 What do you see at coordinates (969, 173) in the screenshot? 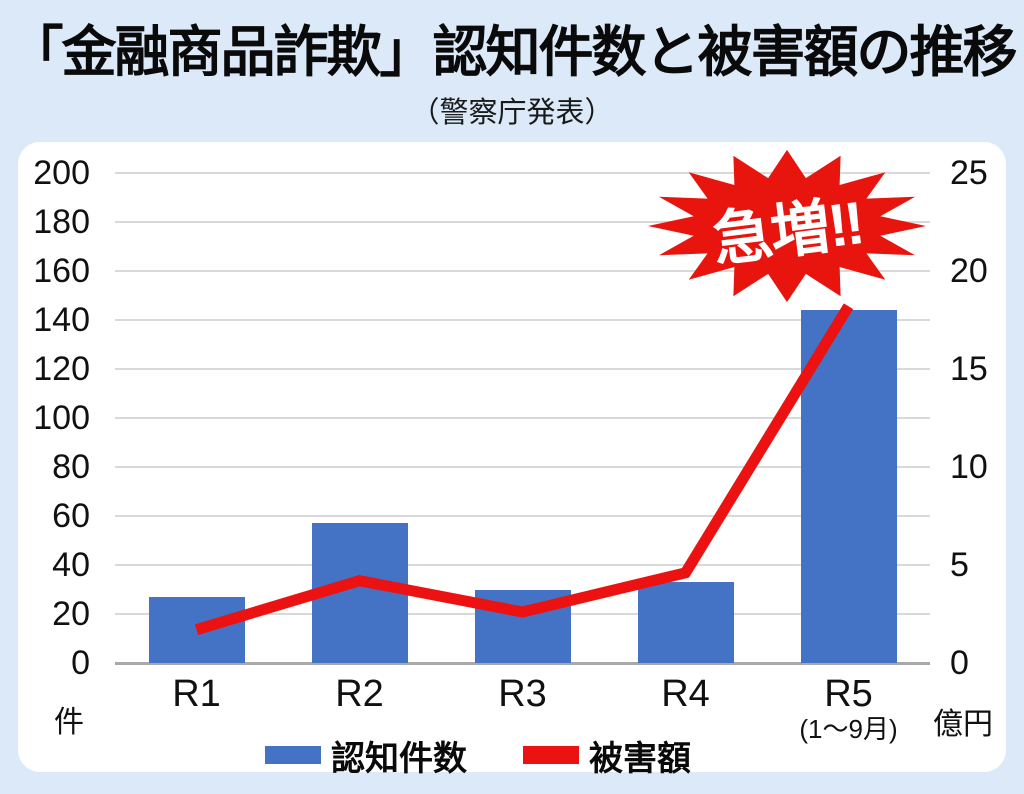
I see `right-axis-tick: 25` at bounding box center [969, 173].